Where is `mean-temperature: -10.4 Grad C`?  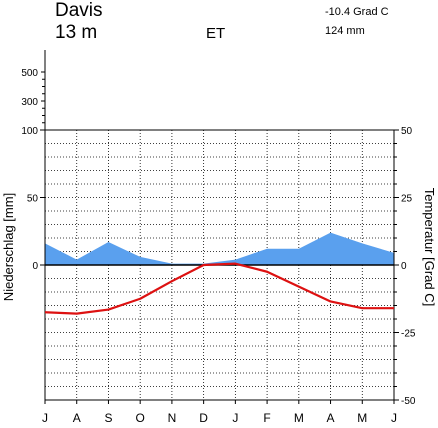 mean-temperature: -10.4 Grad C is located at coordinates (357, 12).